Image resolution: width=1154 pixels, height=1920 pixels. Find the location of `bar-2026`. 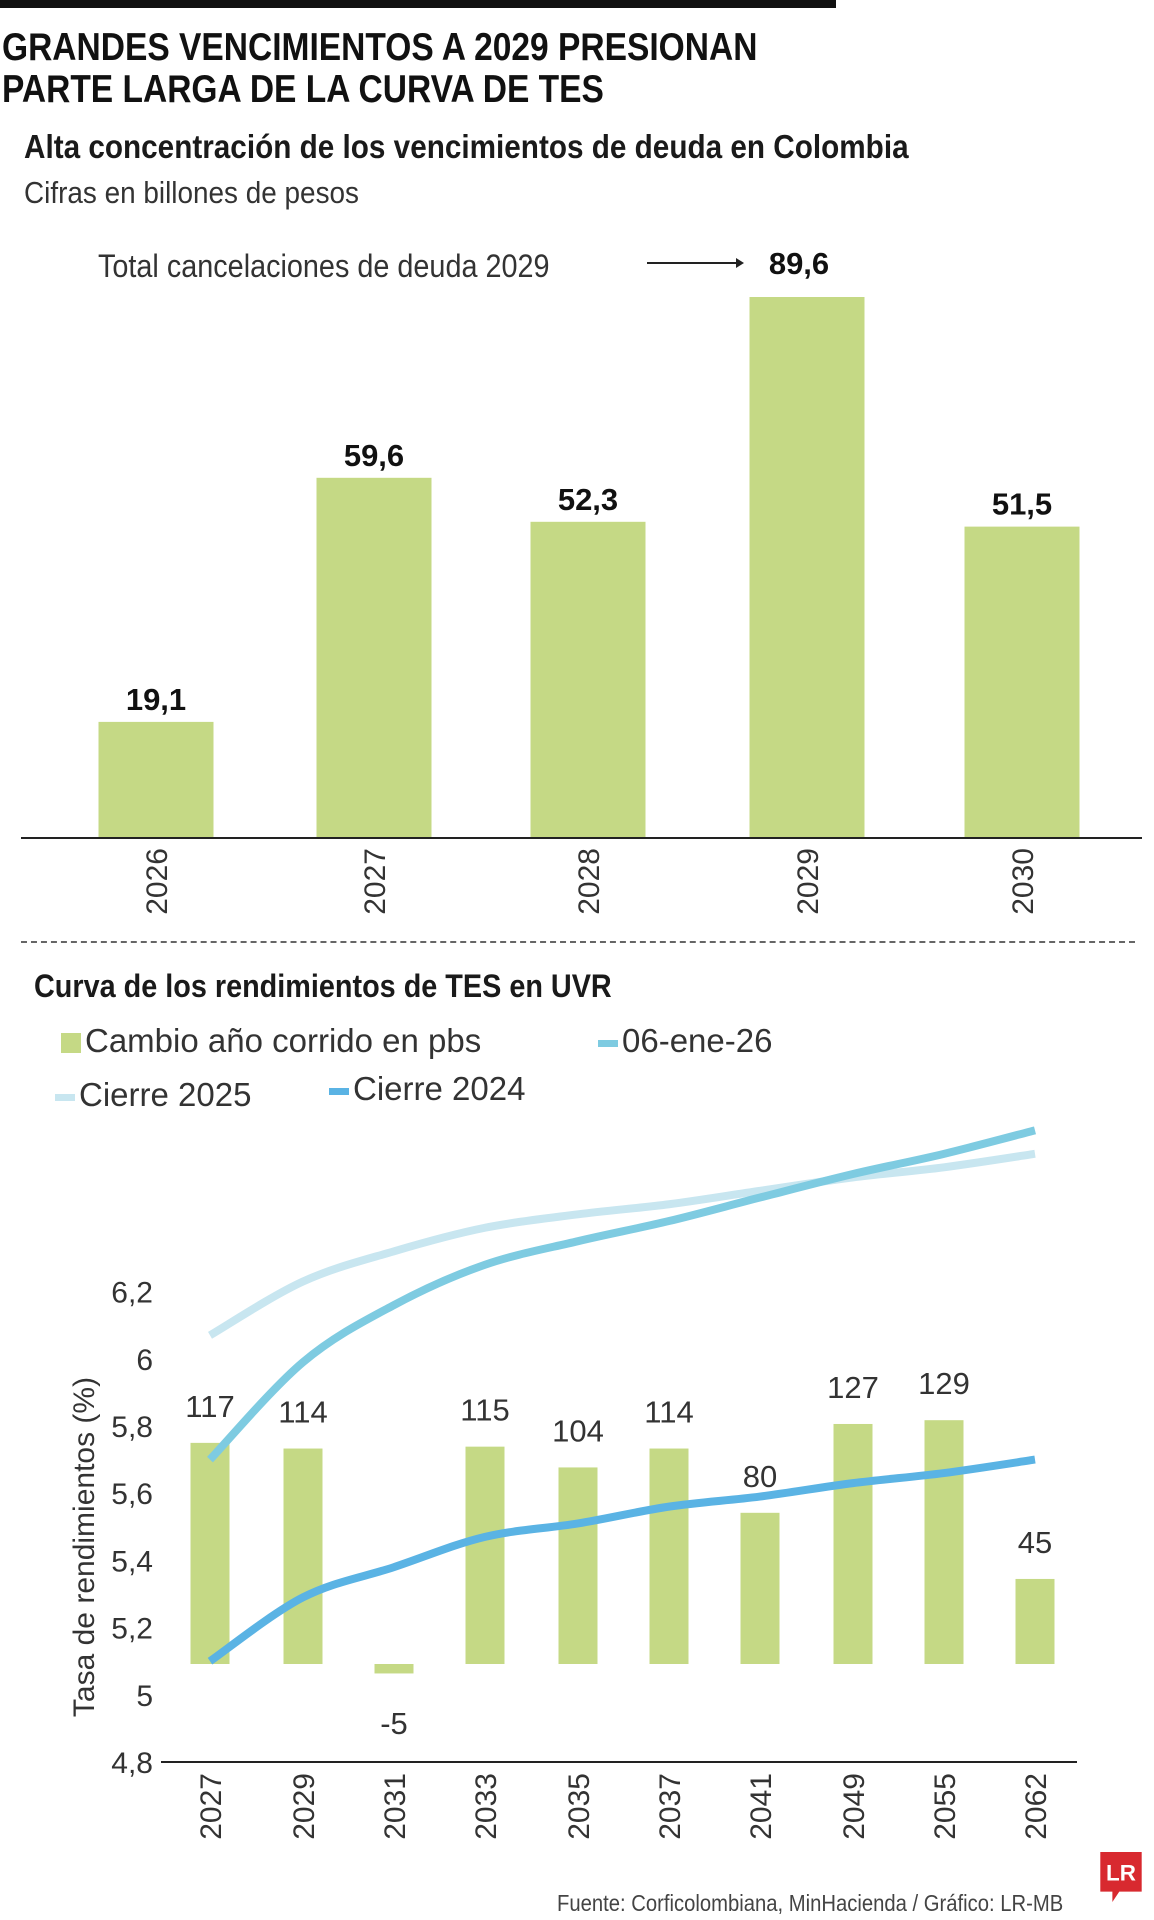

bar-2026 is located at coordinates (156, 779).